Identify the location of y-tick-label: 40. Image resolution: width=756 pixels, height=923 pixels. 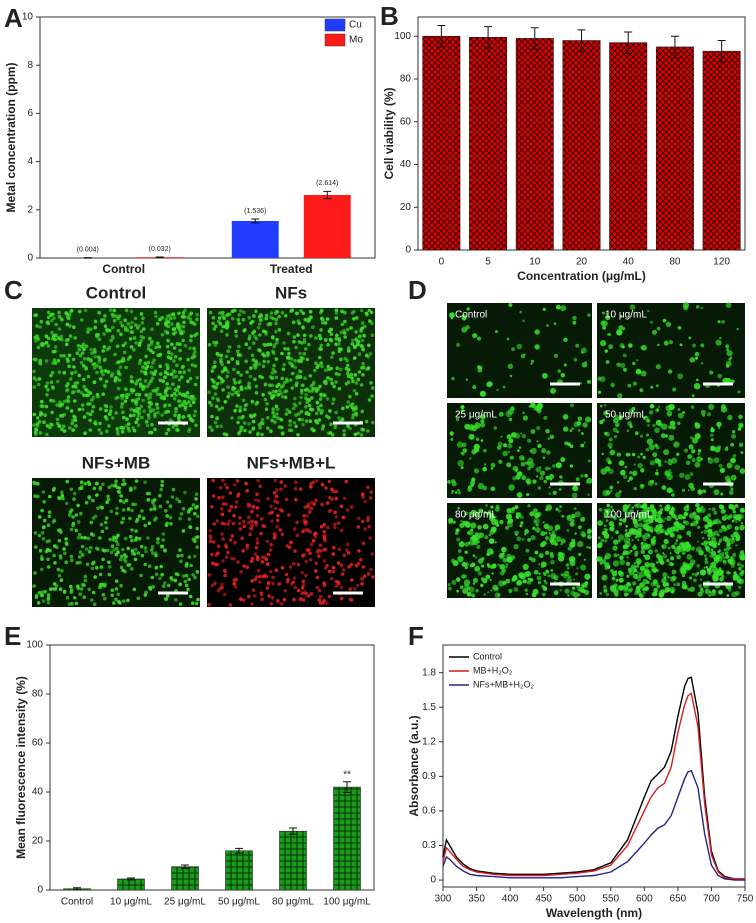
(406, 164).